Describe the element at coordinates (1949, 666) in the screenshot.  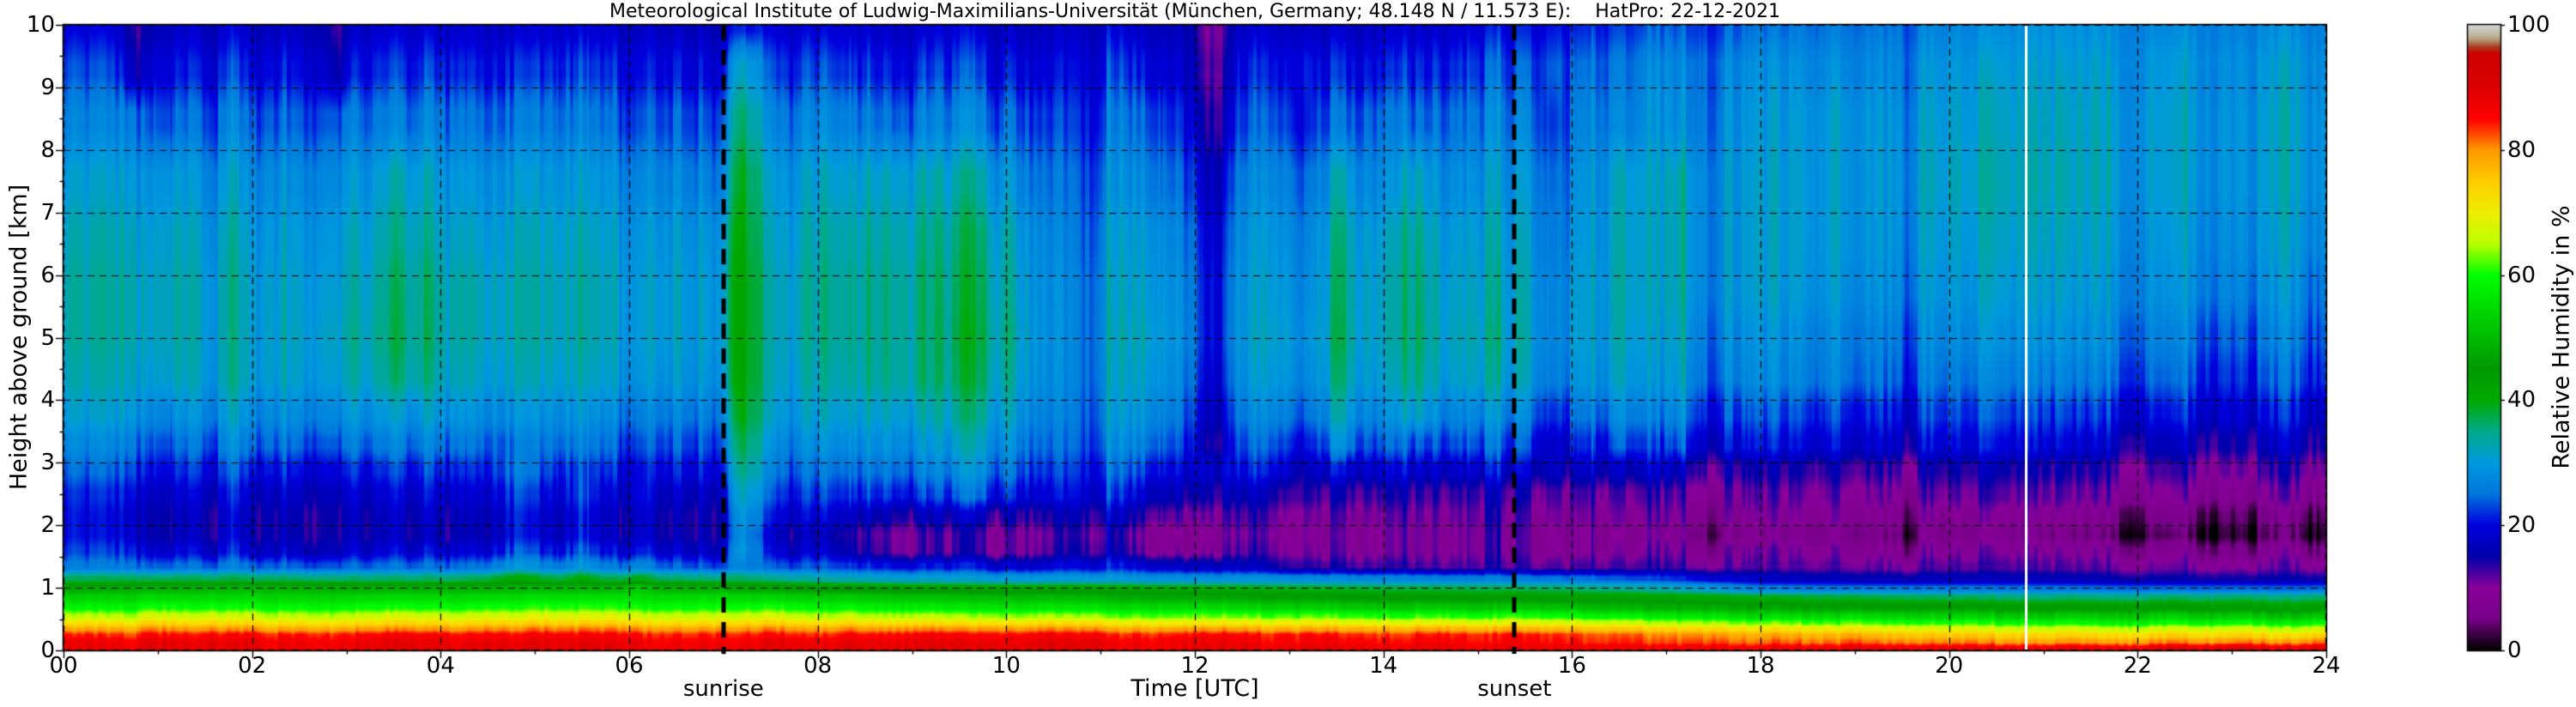
I see `x-tick-label: 20` at that location.